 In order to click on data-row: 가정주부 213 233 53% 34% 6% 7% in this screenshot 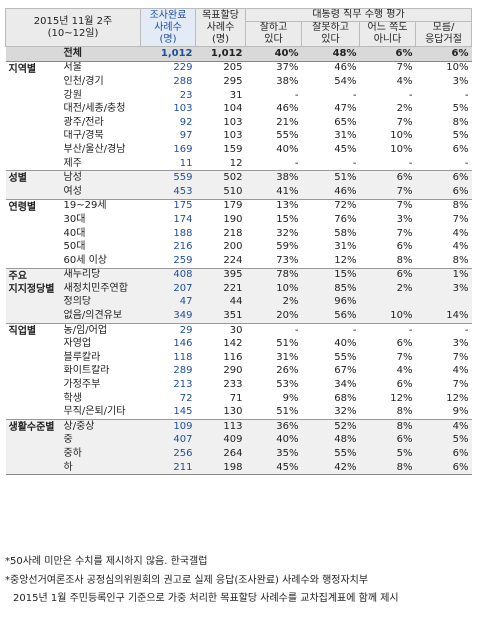, I will do `click(239, 385)`.